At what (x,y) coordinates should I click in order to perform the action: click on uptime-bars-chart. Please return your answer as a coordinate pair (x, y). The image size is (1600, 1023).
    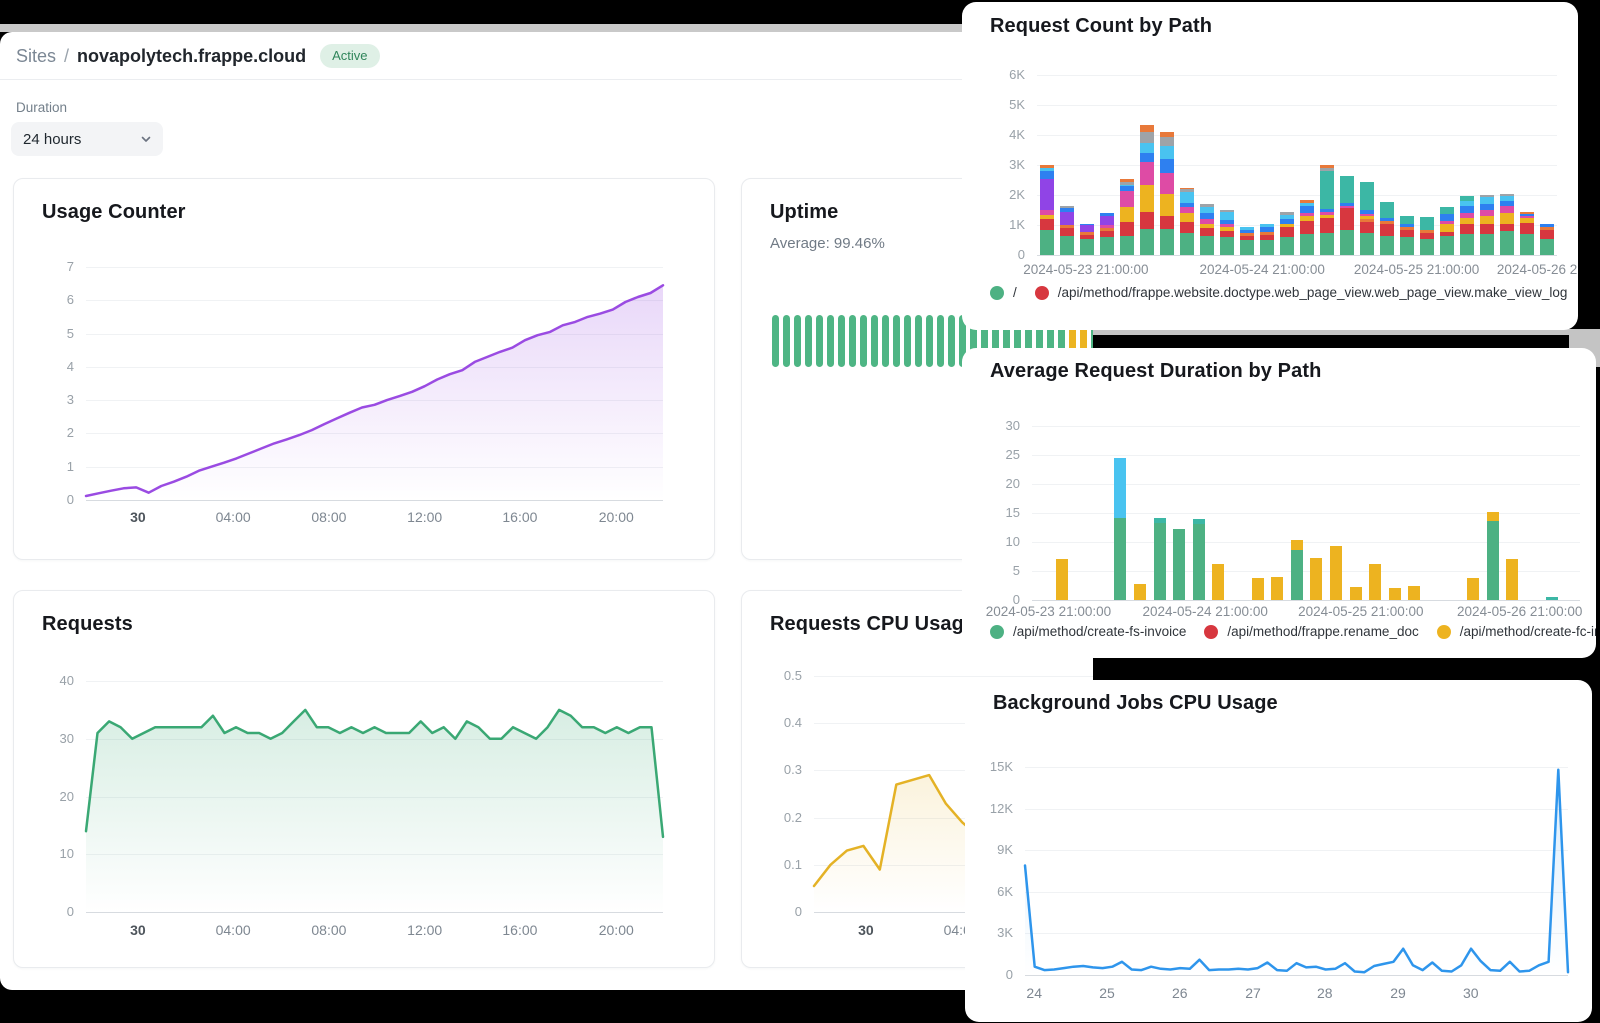
    Looking at the image, I should click on (917, 369).